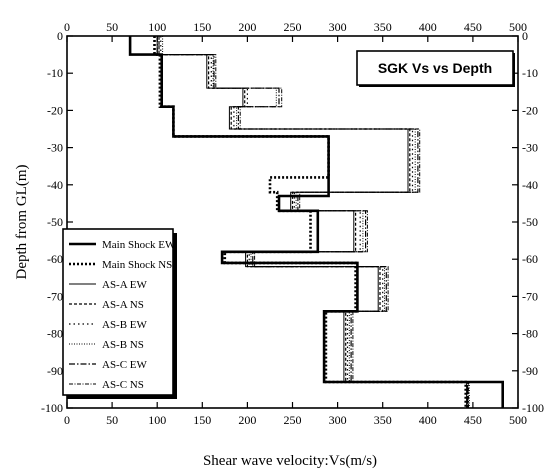 This screenshot has height=470, width=553. Describe the element at coordinates (518, 420) in the screenshot. I see `x-tick-label: 500` at that location.